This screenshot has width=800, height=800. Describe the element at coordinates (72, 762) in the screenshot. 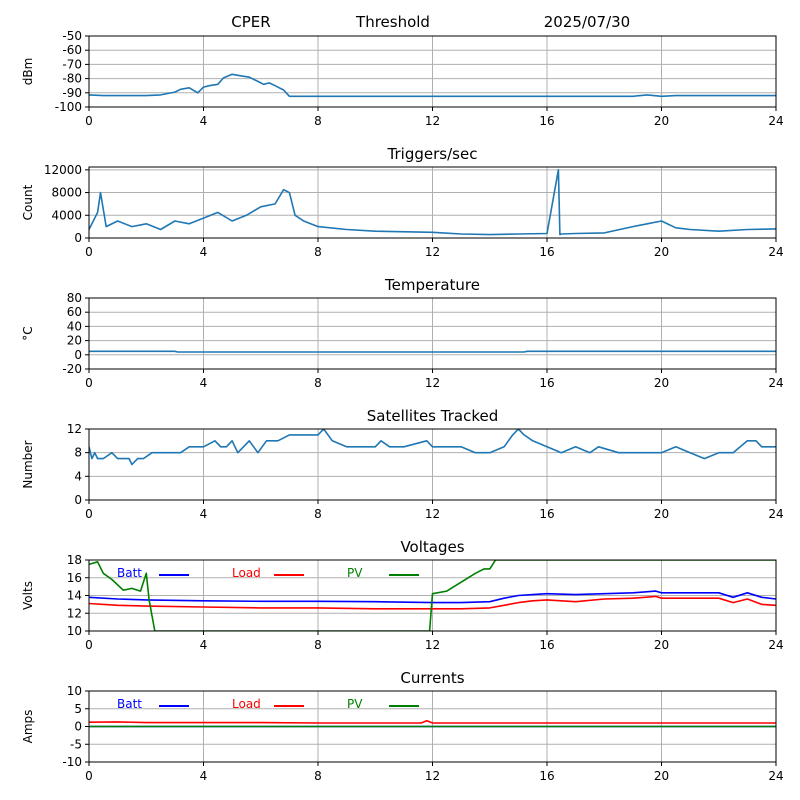

I see `y-tick-label: -10` at that location.